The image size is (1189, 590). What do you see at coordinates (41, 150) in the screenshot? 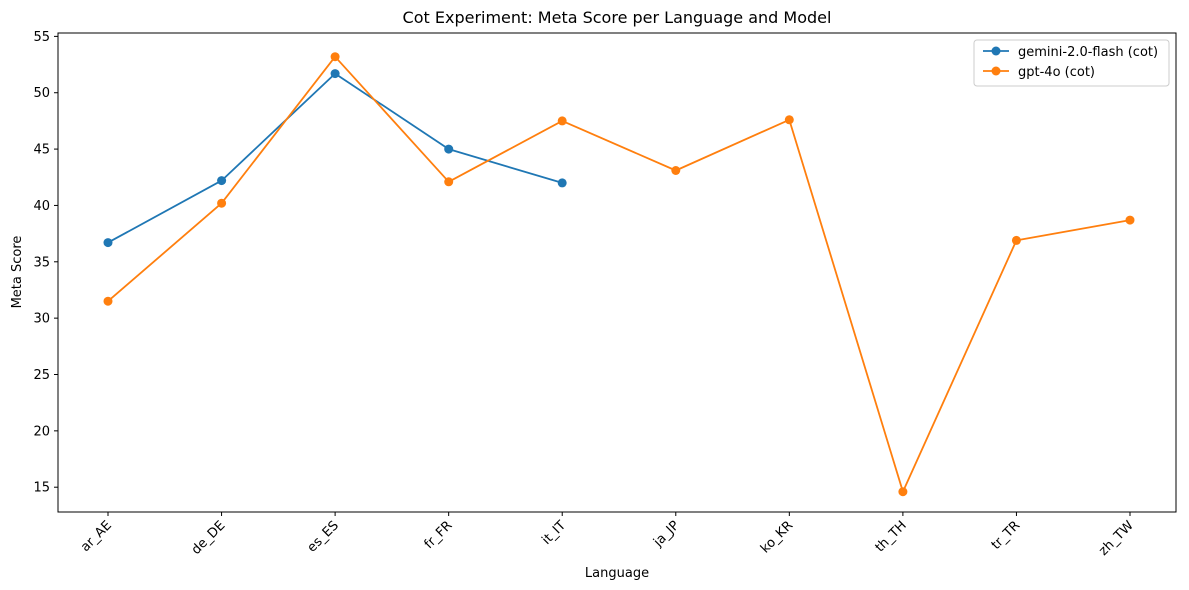
I see `y-tick-label: 45` at bounding box center [41, 150].